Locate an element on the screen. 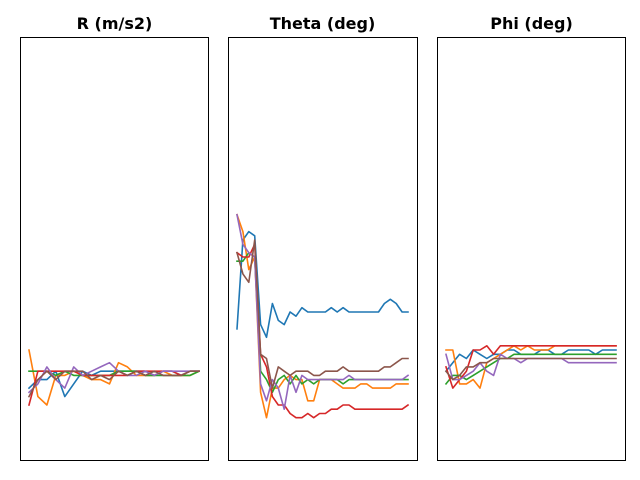 The width and height of the screenshot is (640, 480). panel-theta-title: Theta (deg) is located at coordinates (323, 23).